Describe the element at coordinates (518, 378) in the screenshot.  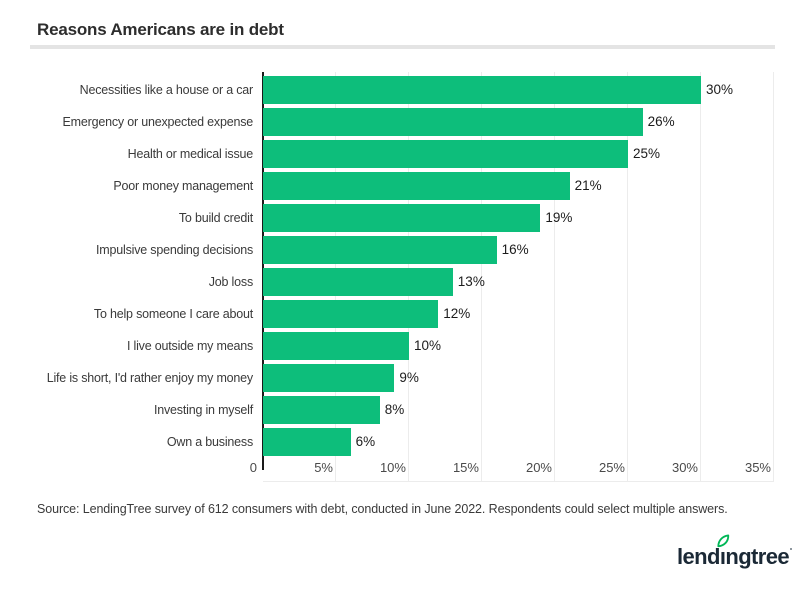
I see `bar-track: 9%` at that location.